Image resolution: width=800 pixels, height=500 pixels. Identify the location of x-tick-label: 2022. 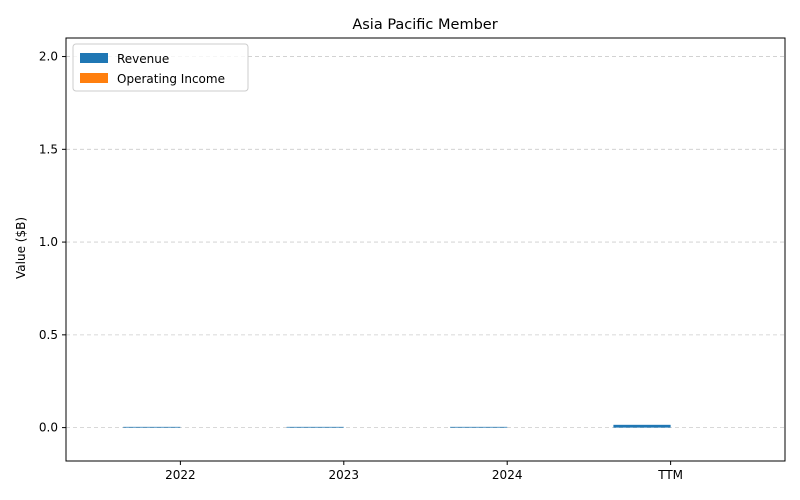
(180, 475).